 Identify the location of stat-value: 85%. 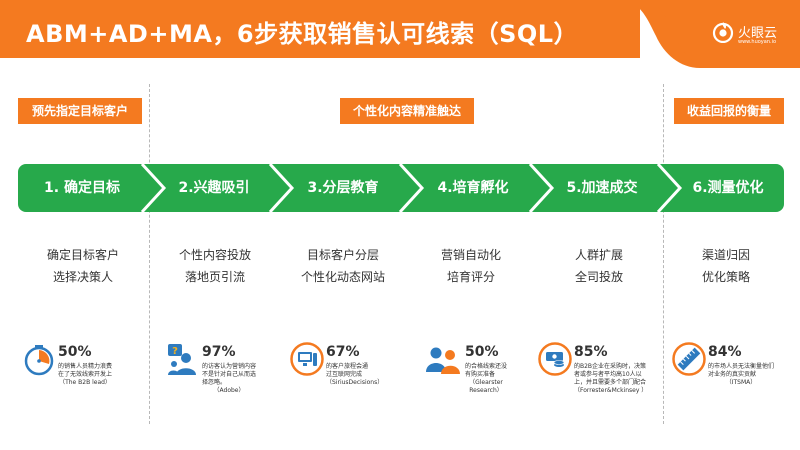
(591, 352).